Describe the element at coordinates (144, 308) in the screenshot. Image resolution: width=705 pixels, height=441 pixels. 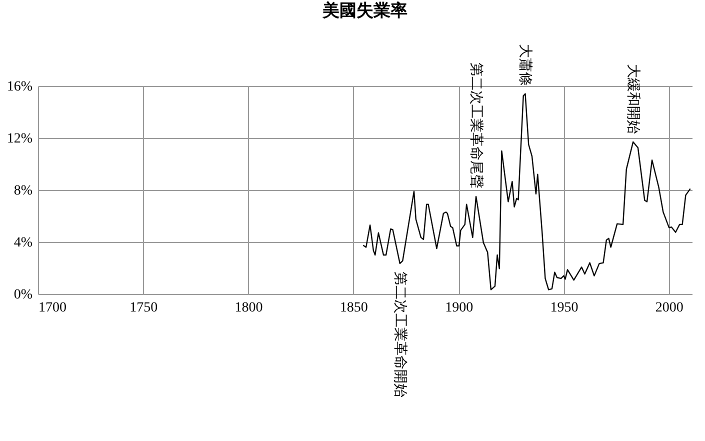
I see `x-tick-label: 1750` at that location.